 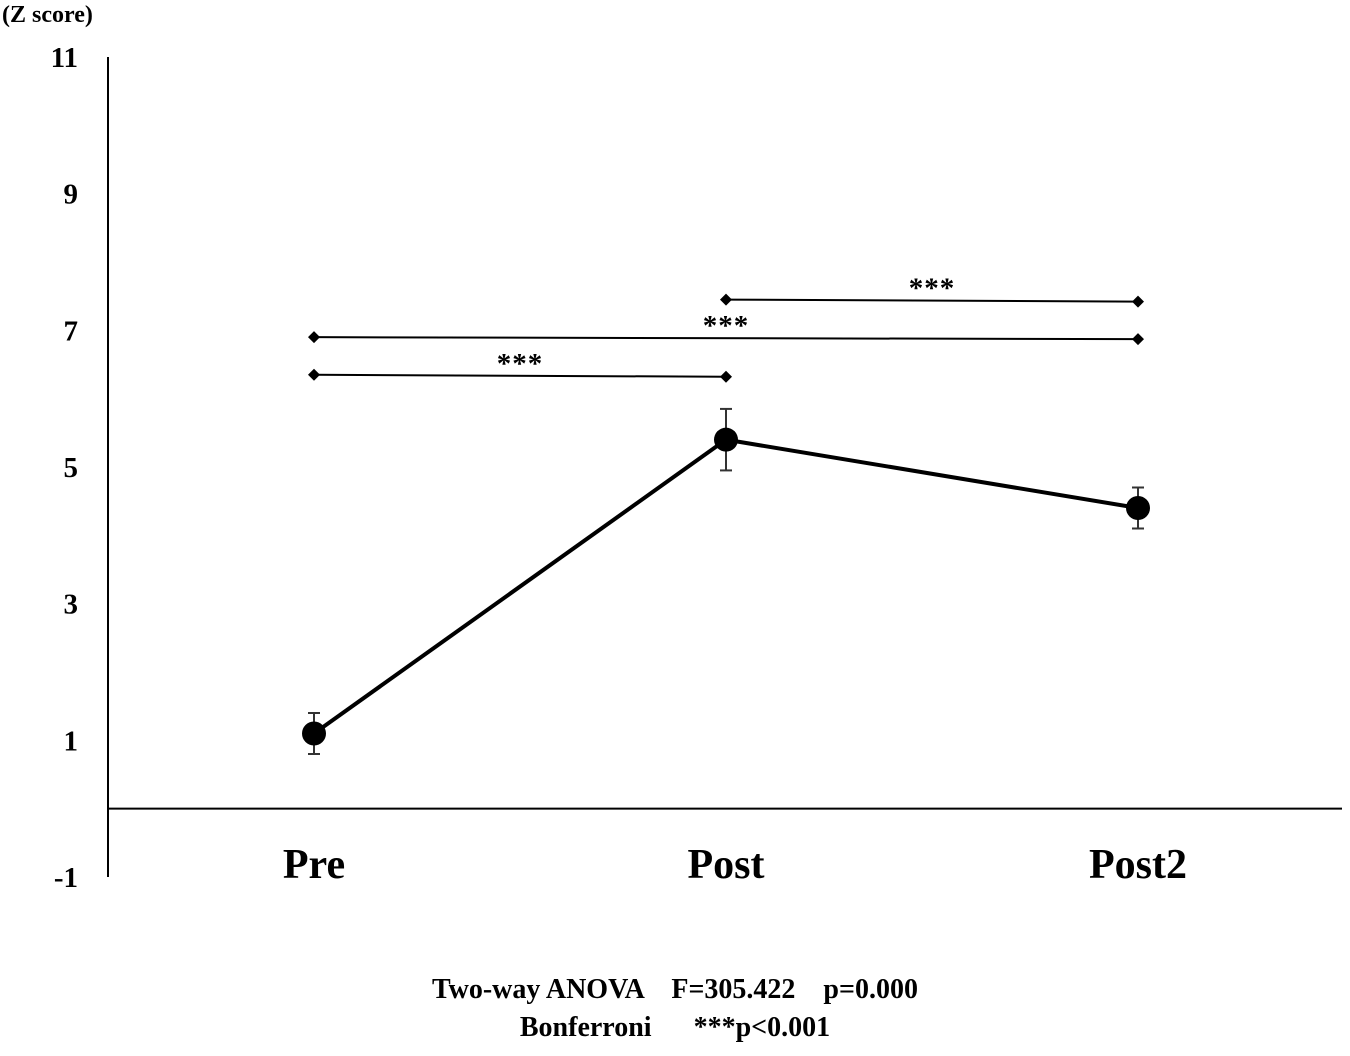 What do you see at coordinates (64, 58) in the screenshot?
I see `y-tick-label: 11` at bounding box center [64, 58].